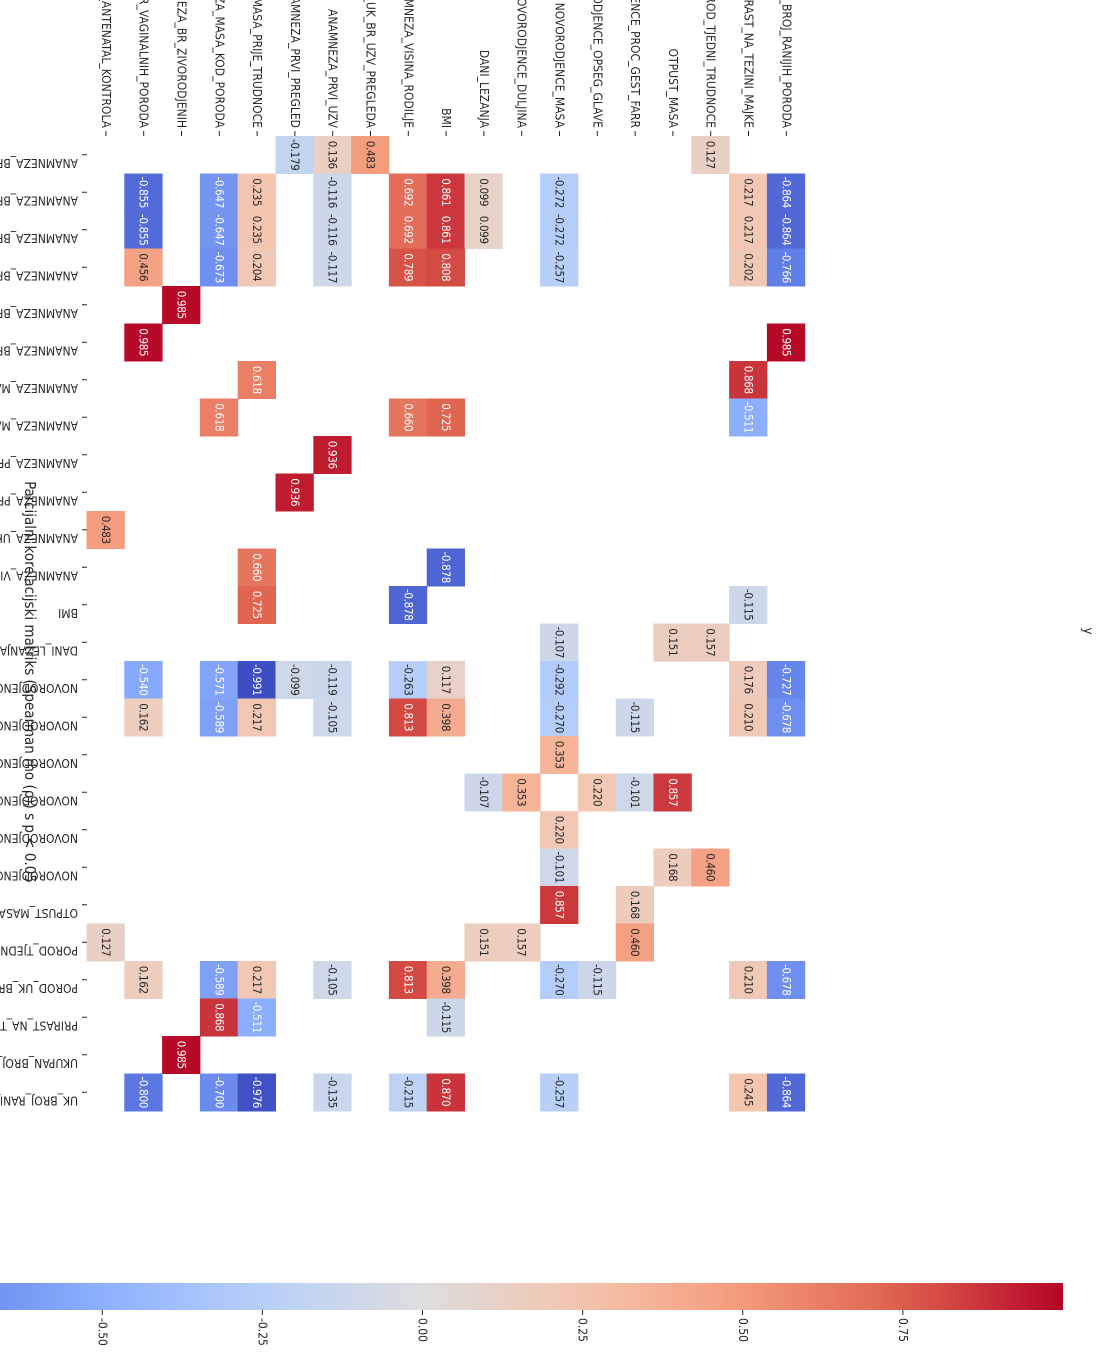 The width and height of the screenshot is (1102, 1360). Describe the element at coordinates (144, 680) in the screenshot. I see `cell-label: -0.540` at that location.